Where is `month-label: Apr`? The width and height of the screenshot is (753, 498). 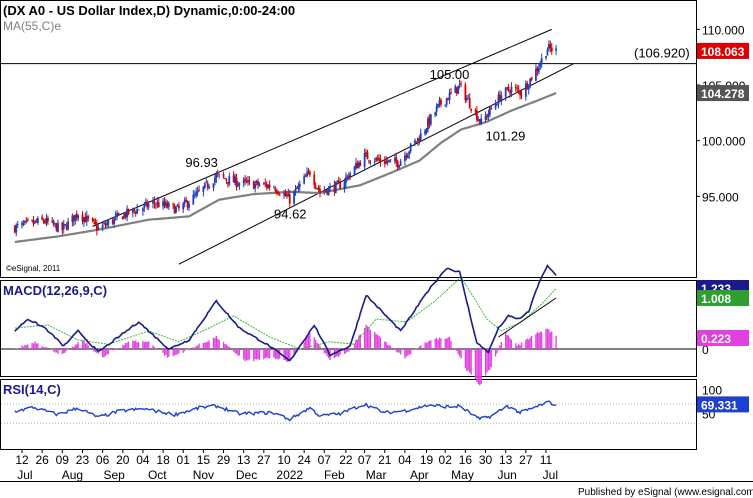
month-label: Apr is located at coordinates (419, 475).